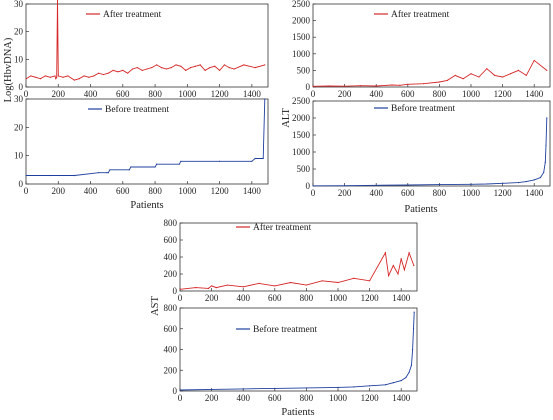 The height and width of the screenshot is (420, 553). What do you see at coordinates (297, 270) in the screenshot?
I see `series-line-bottom-top` at bounding box center [297, 270].